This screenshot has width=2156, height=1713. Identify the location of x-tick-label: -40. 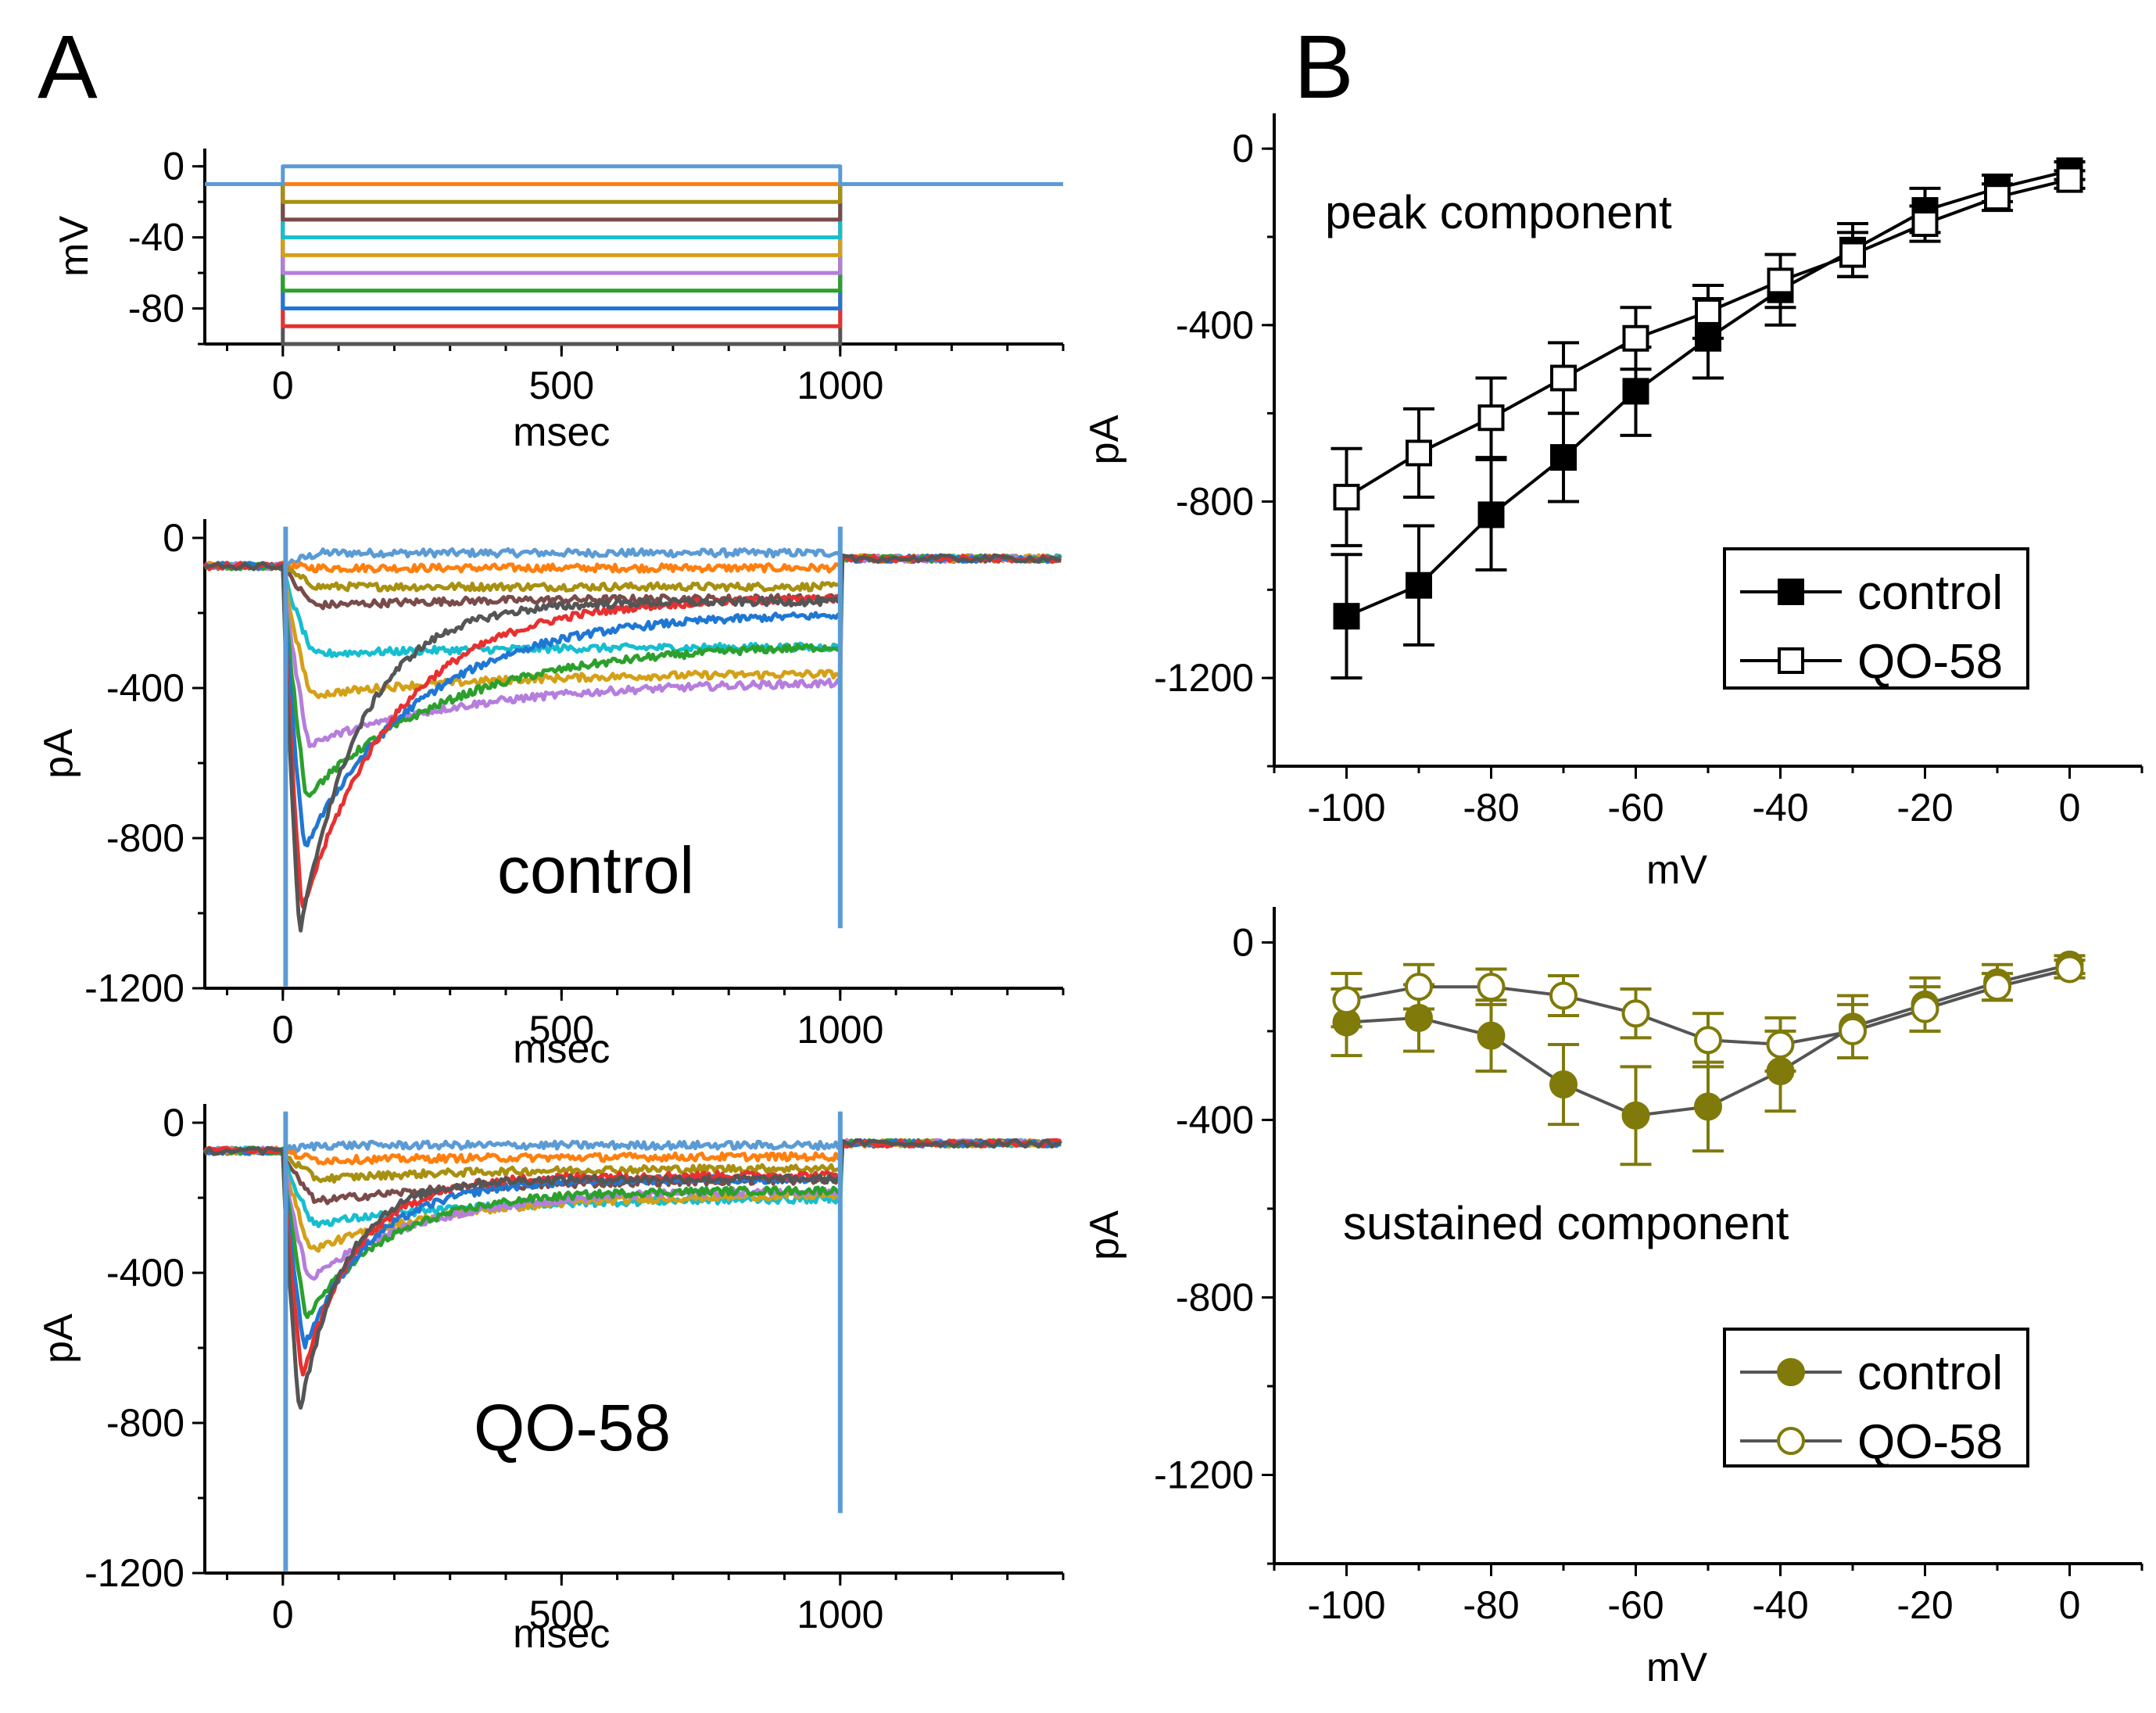
(1780, 1605).